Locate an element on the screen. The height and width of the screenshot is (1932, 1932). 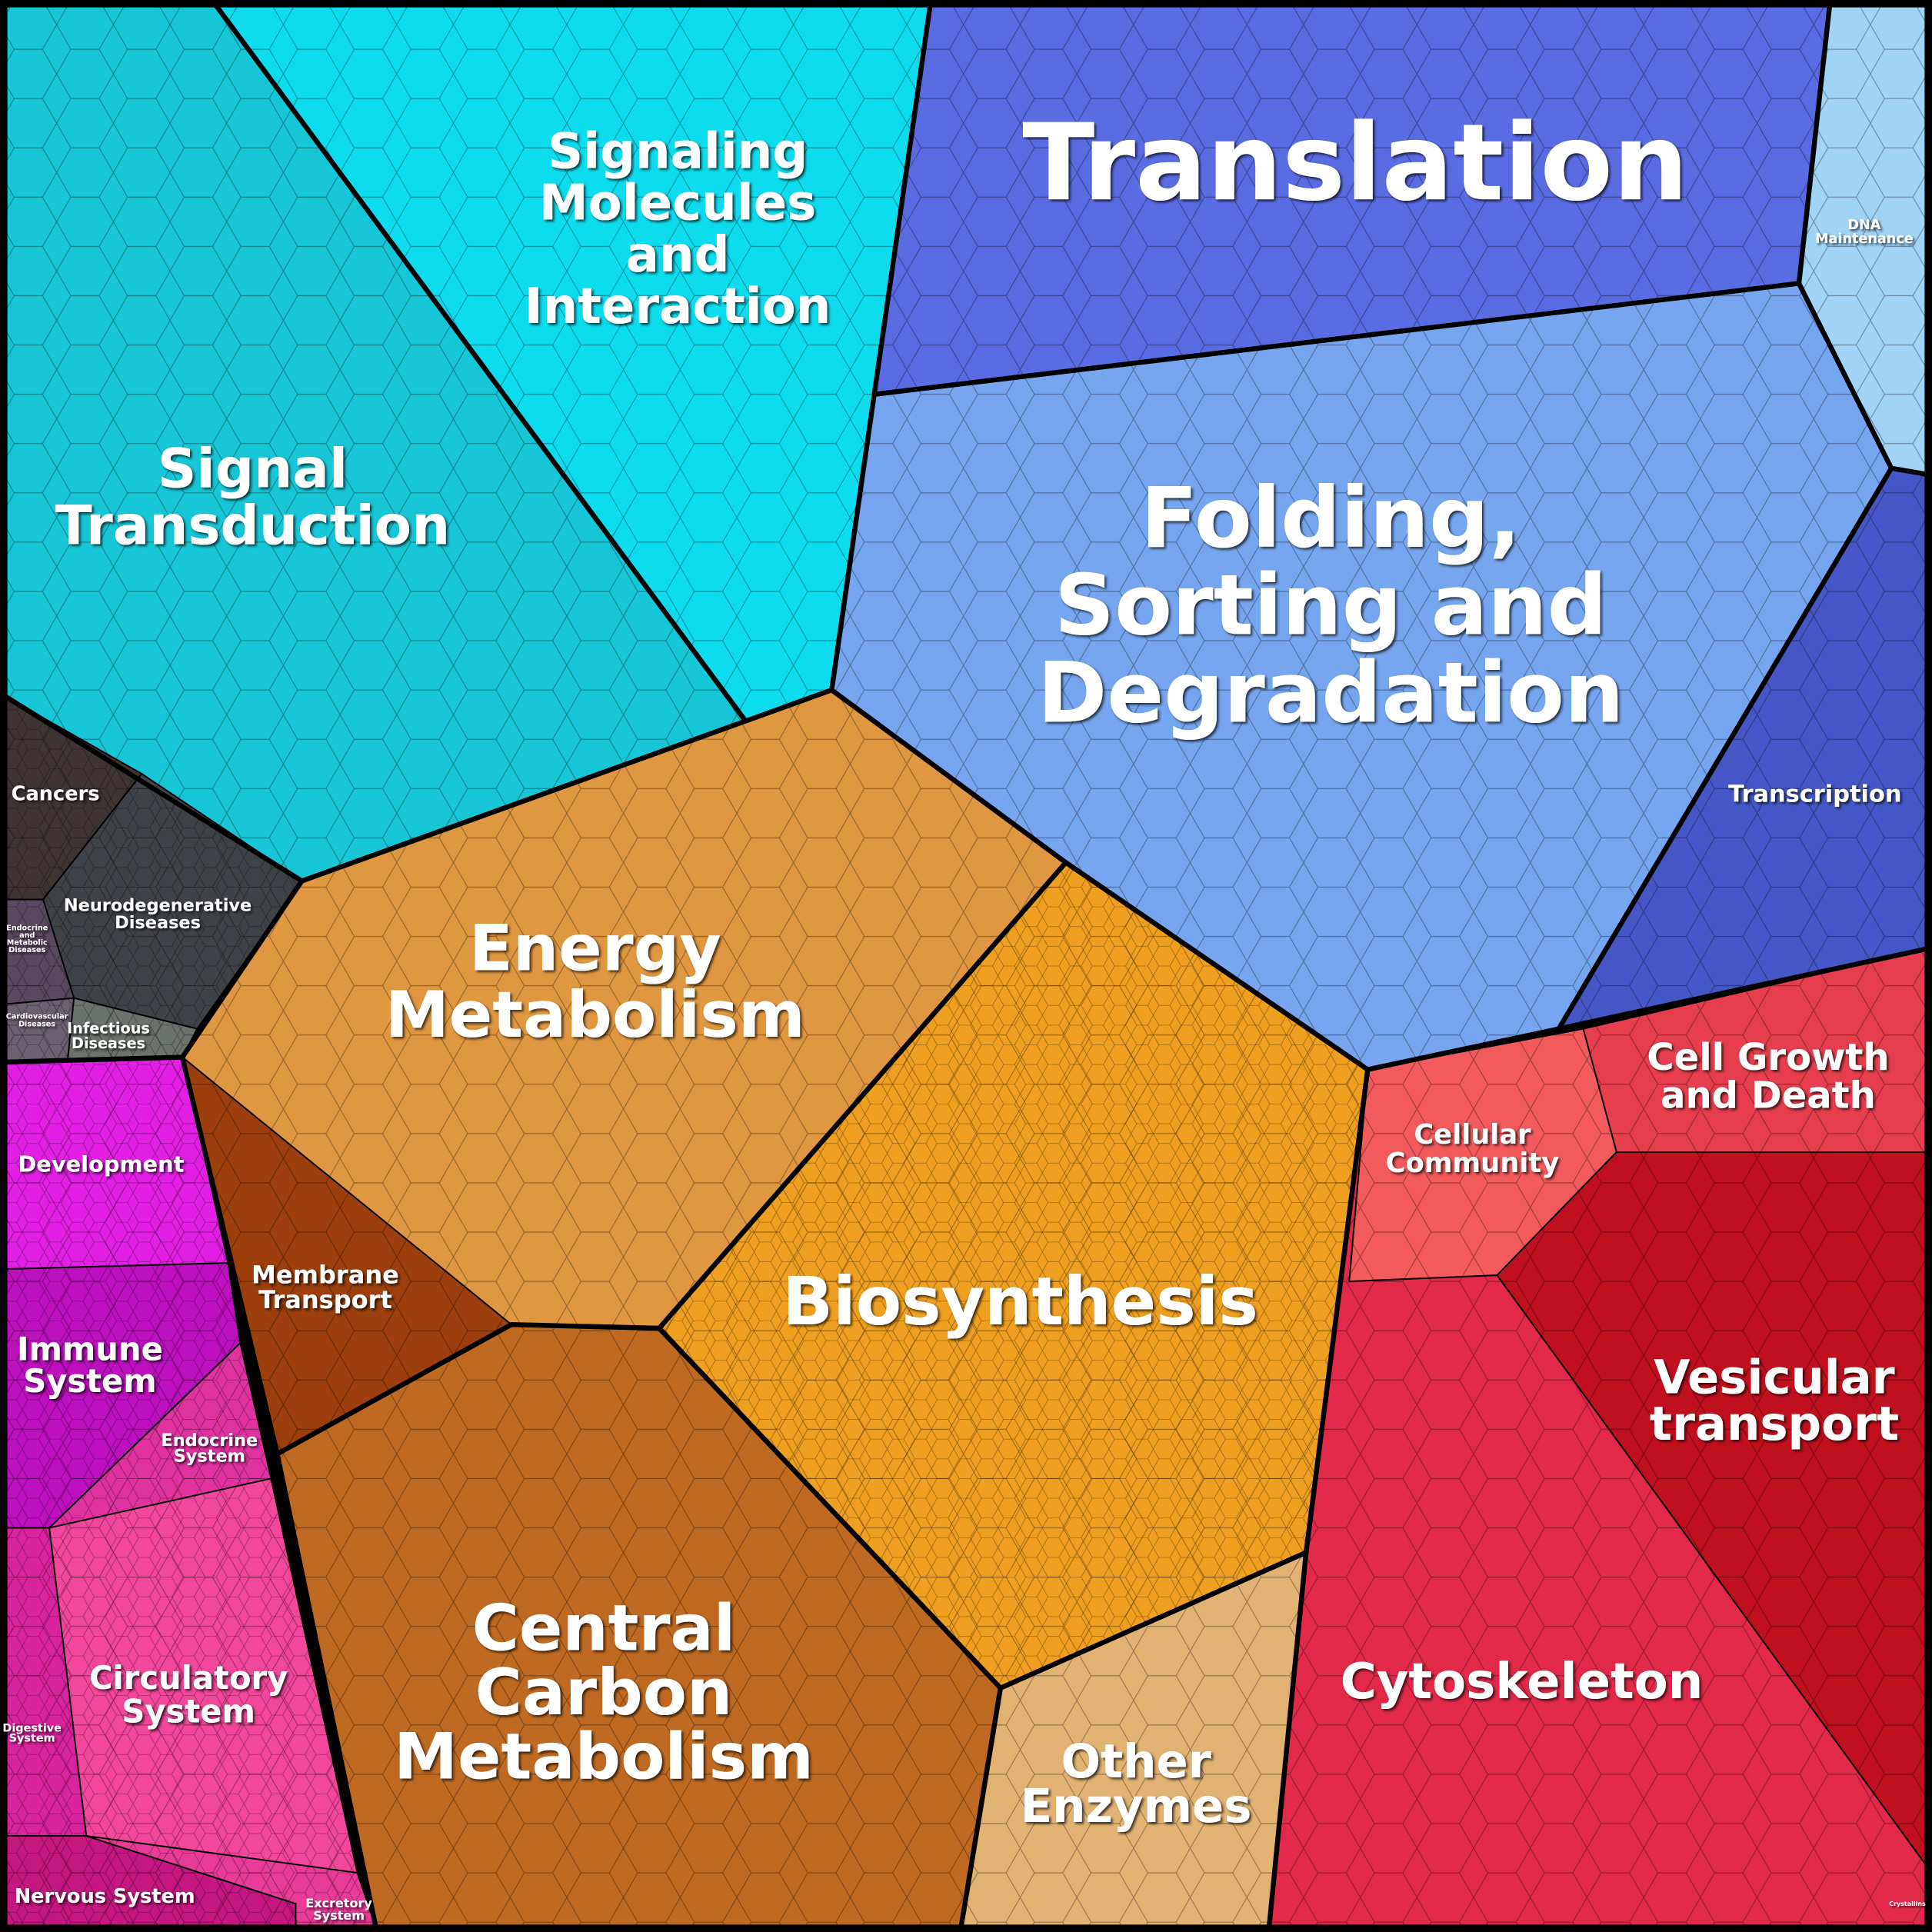
label-line: Metabolic is located at coordinates (27, 943).